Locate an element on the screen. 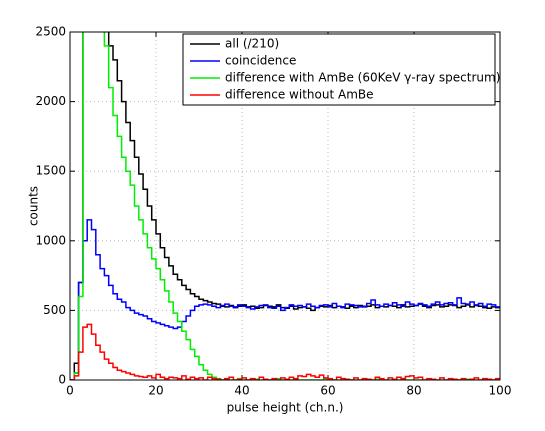 This screenshot has width=545, height=431. y-tick-label: 2500 is located at coordinates (50, 32).